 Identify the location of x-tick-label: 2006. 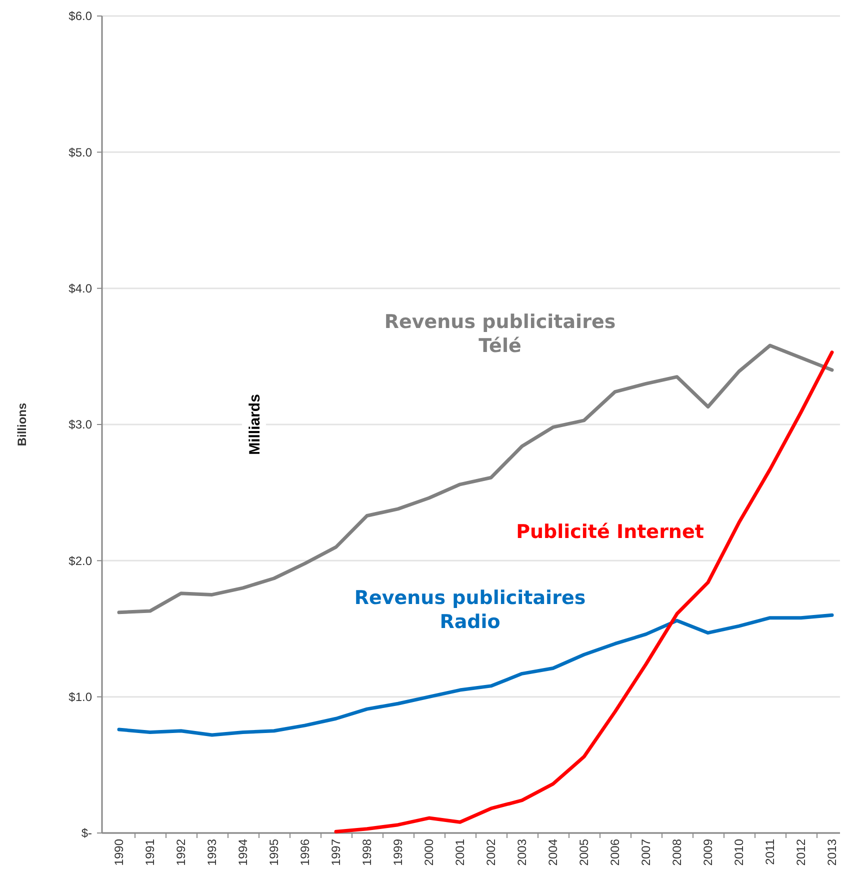
(615, 852).